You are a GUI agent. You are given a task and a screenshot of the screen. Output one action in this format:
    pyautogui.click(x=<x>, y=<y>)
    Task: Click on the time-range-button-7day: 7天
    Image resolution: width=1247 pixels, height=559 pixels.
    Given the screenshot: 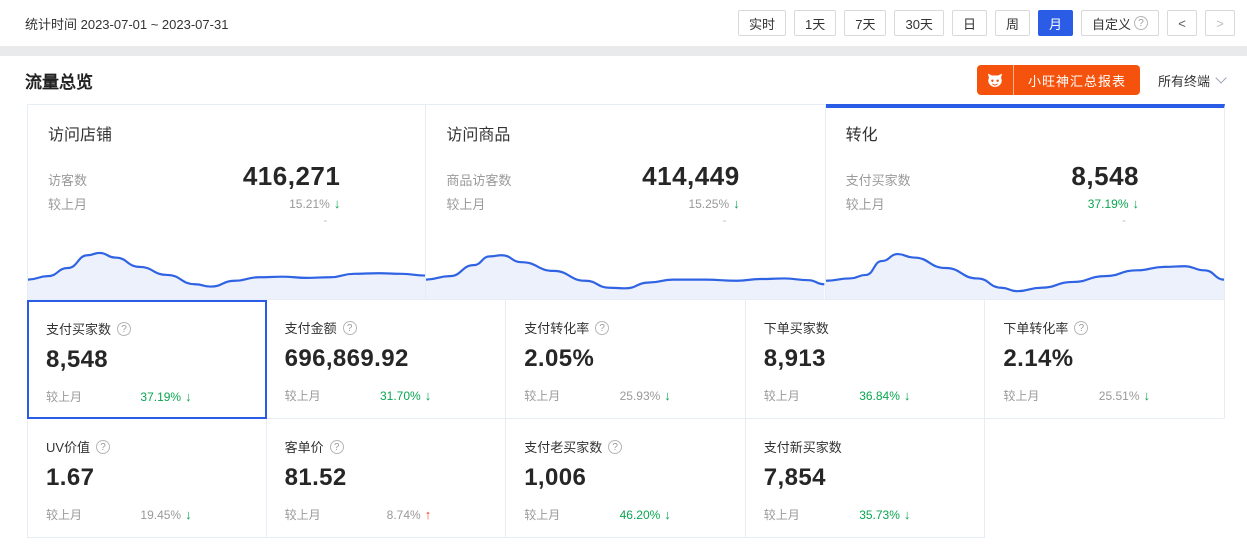 What is the action you would take?
    pyautogui.click(x=865, y=23)
    